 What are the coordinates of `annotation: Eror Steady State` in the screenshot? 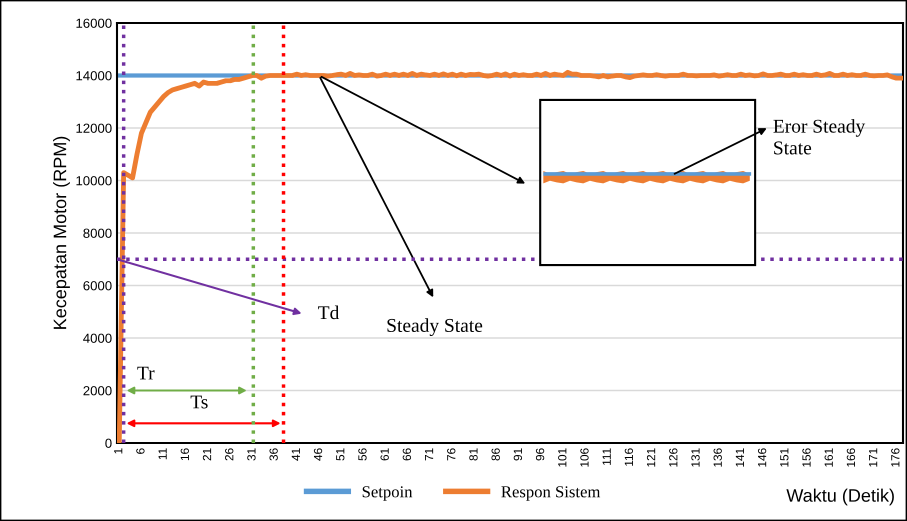 It's located at (819, 136).